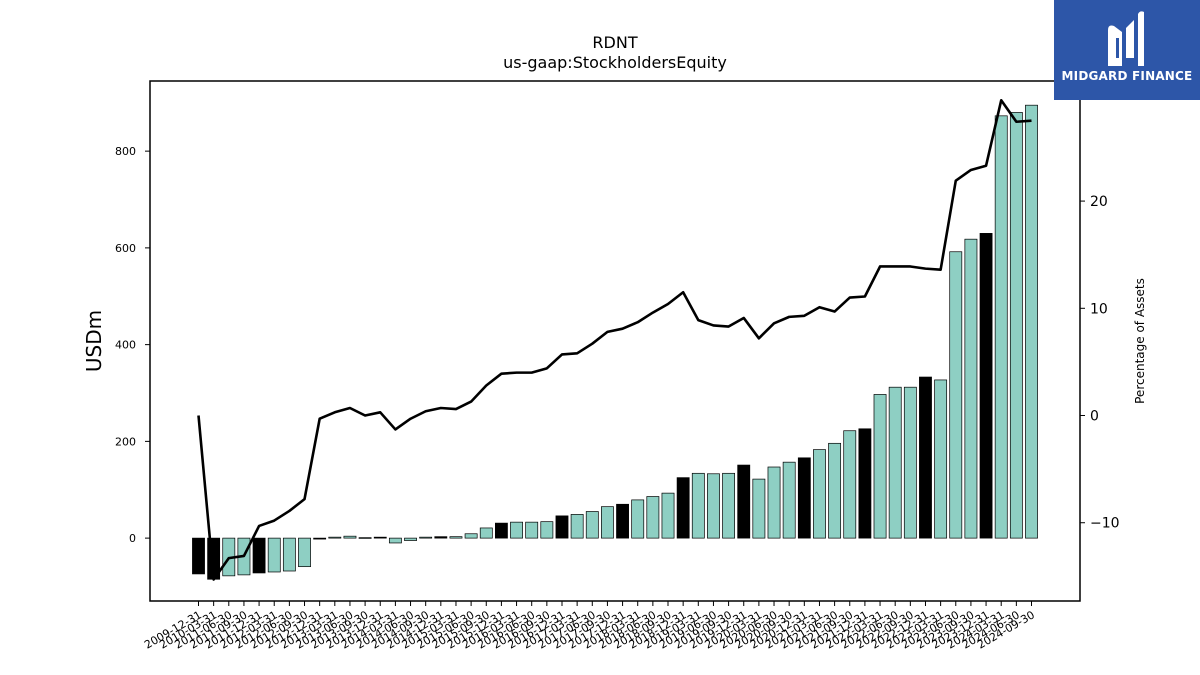  What do you see at coordinates (1105, 524) in the screenshot?
I see `right-tick-label: −10` at bounding box center [1105, 524].